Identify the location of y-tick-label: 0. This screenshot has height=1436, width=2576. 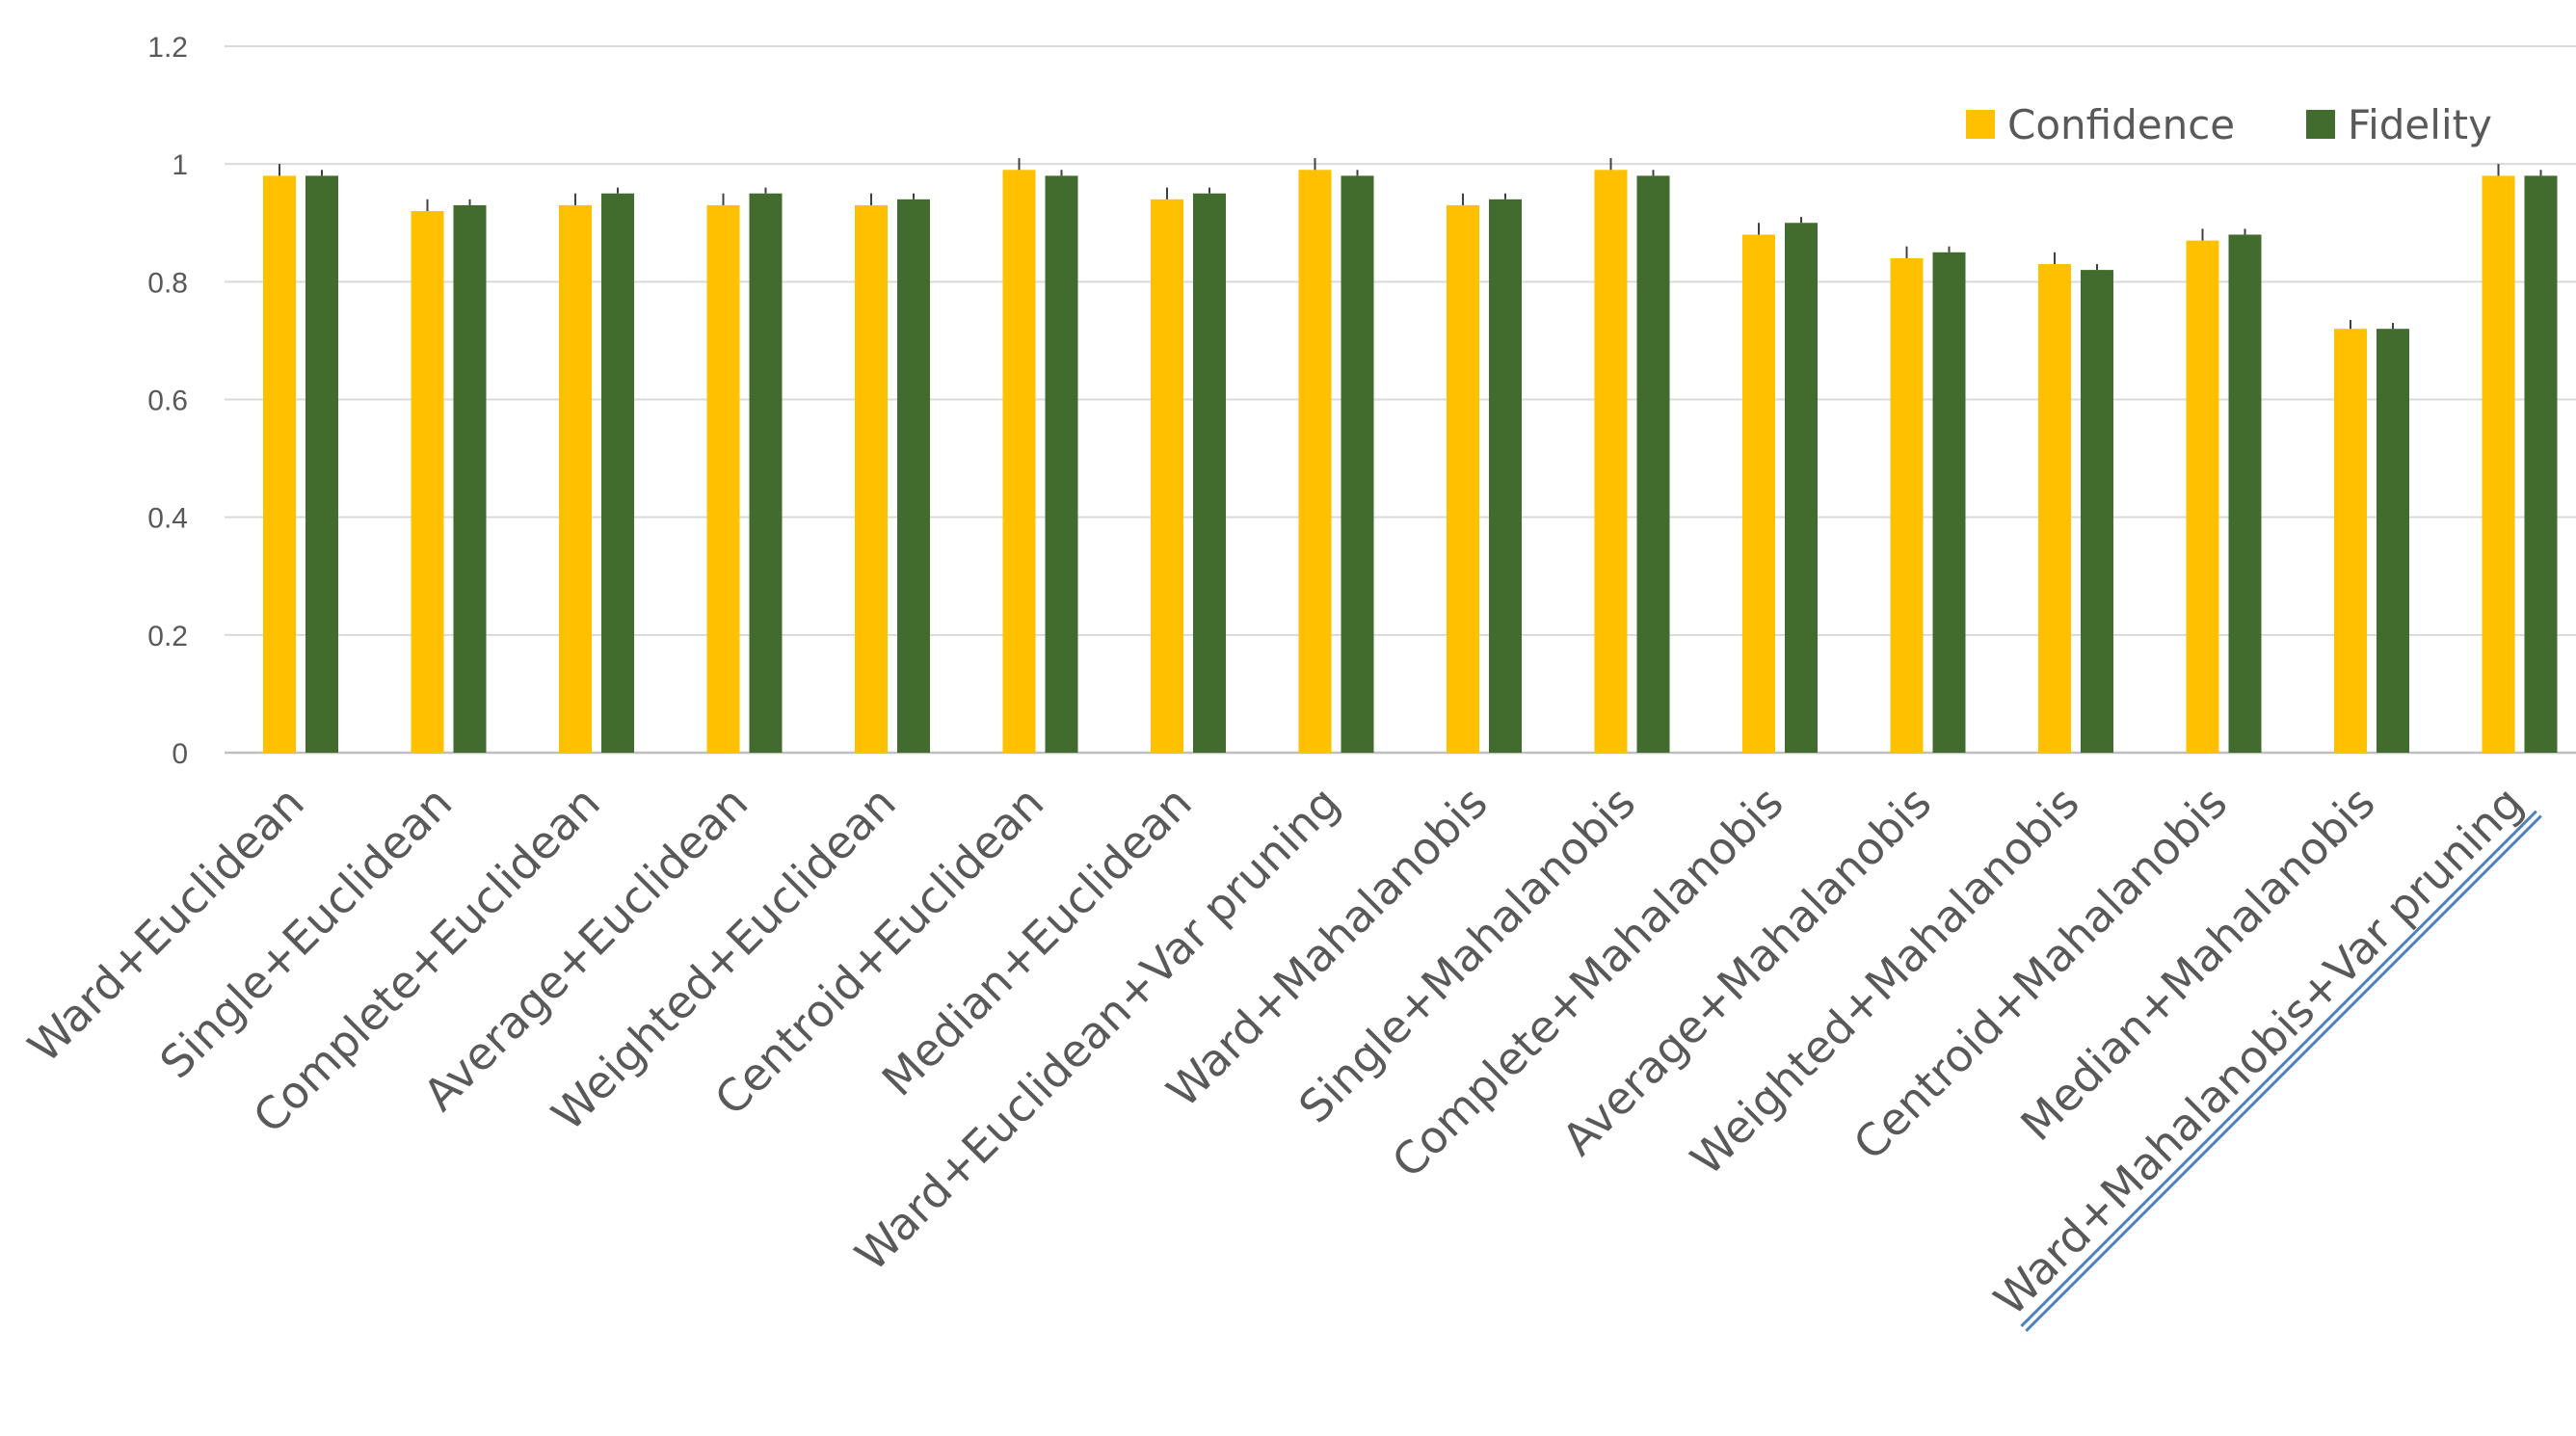
(180, 754).